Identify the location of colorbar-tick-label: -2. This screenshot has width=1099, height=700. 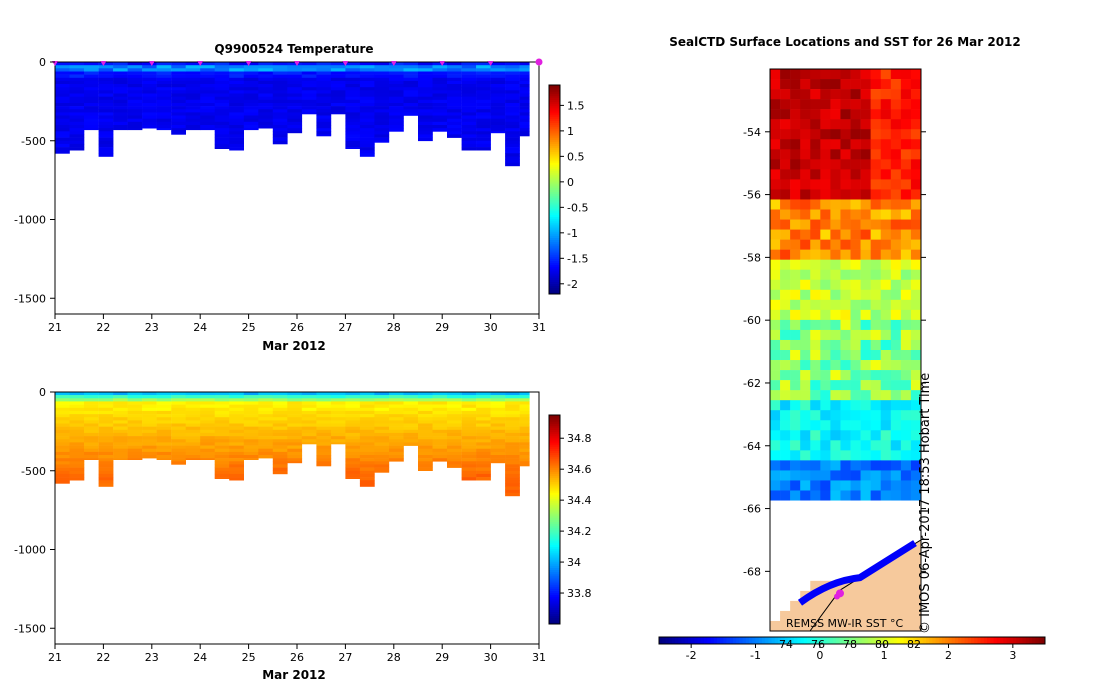
(691, 655).